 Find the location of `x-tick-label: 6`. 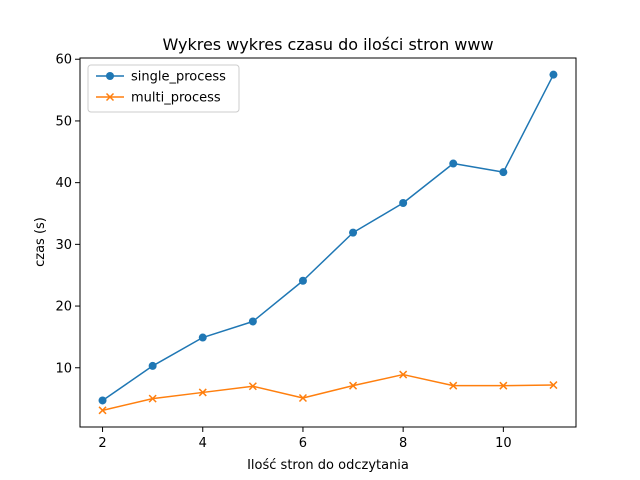

x-tick-label: 6 is located at coordinates (303, 443).